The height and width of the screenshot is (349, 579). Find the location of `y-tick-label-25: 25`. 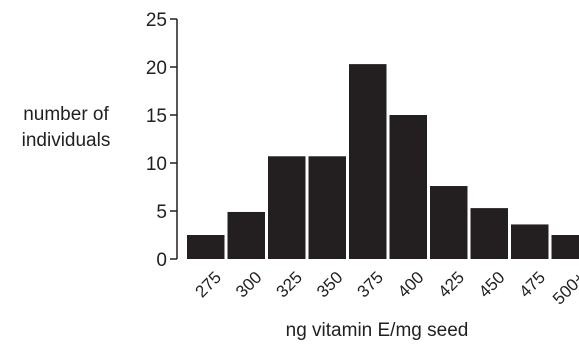

y-tick-label-25: 25 is located at coordinates (156, 20).